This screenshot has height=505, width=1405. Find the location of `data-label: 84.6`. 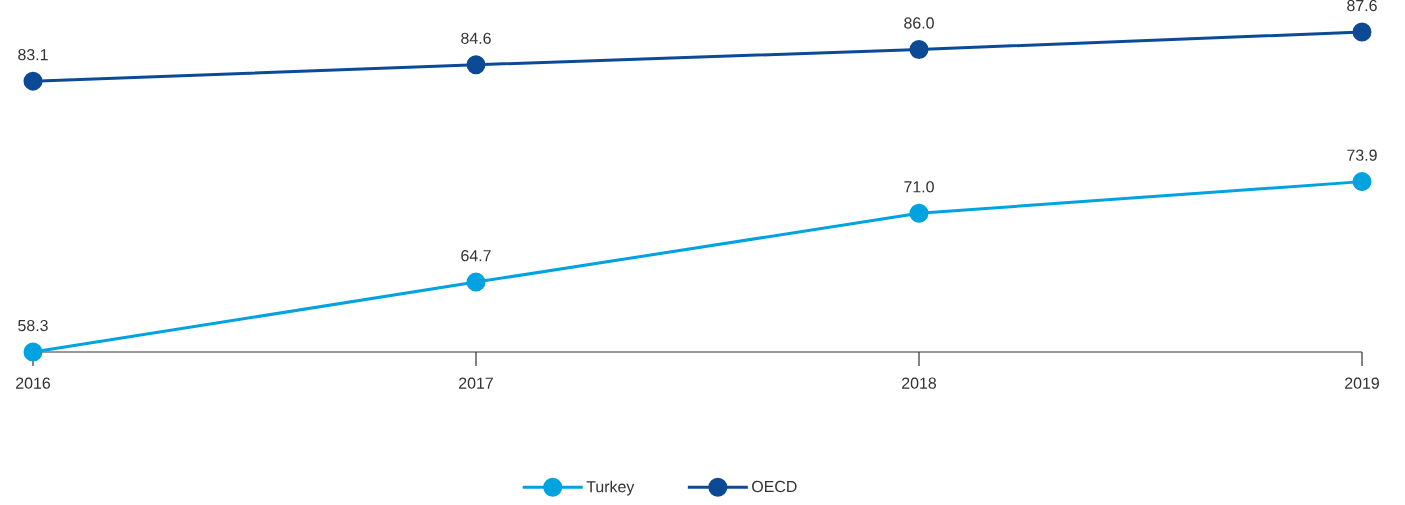

data-label: 84.6 is located at coordinates (476, 38).